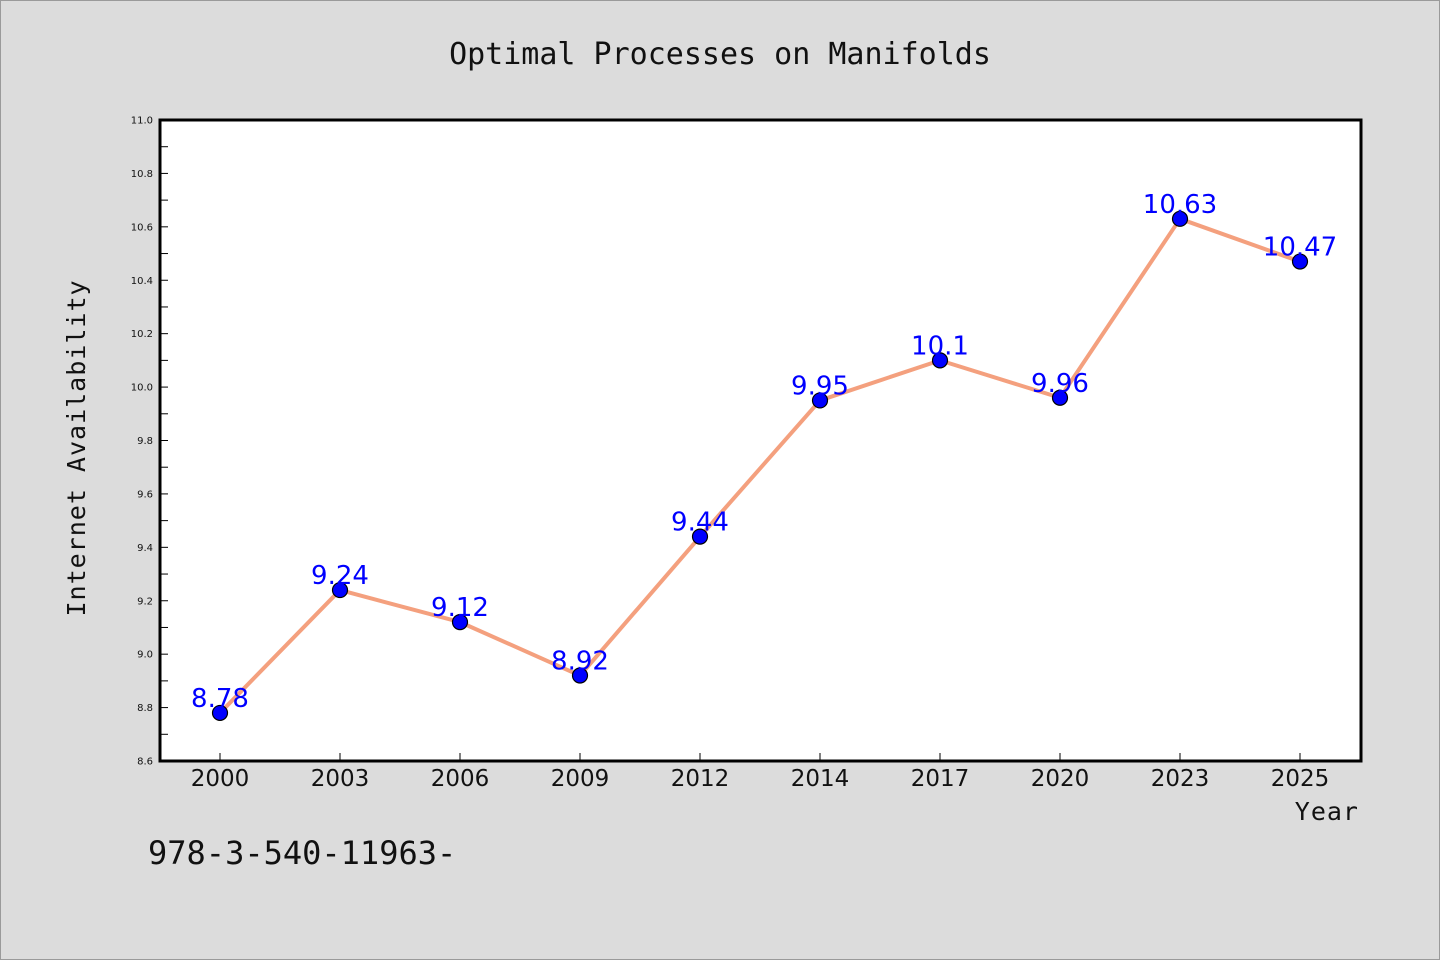 This screenshot has height=960, width=1440. Describe the element at coordinates (142, 281) in the screenshot. I see `y-tick-label: 10.4` at that location.